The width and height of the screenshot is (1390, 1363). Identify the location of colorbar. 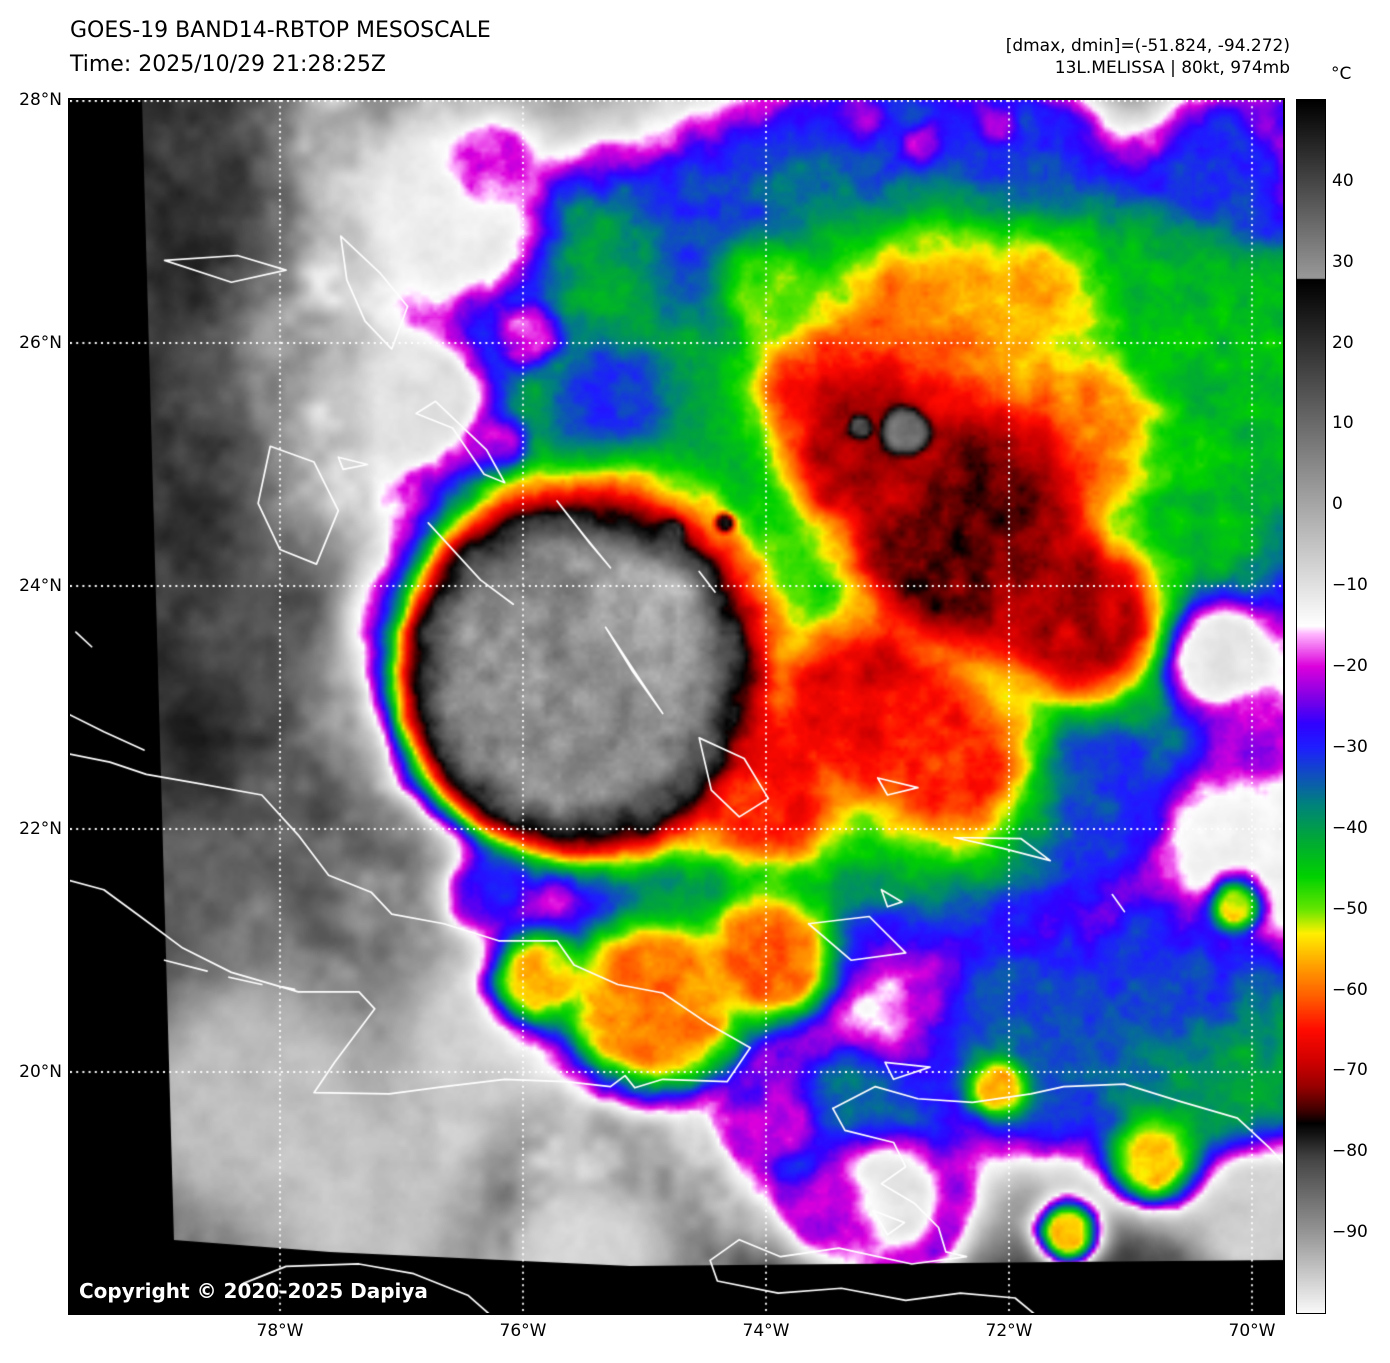
(1311, 706).